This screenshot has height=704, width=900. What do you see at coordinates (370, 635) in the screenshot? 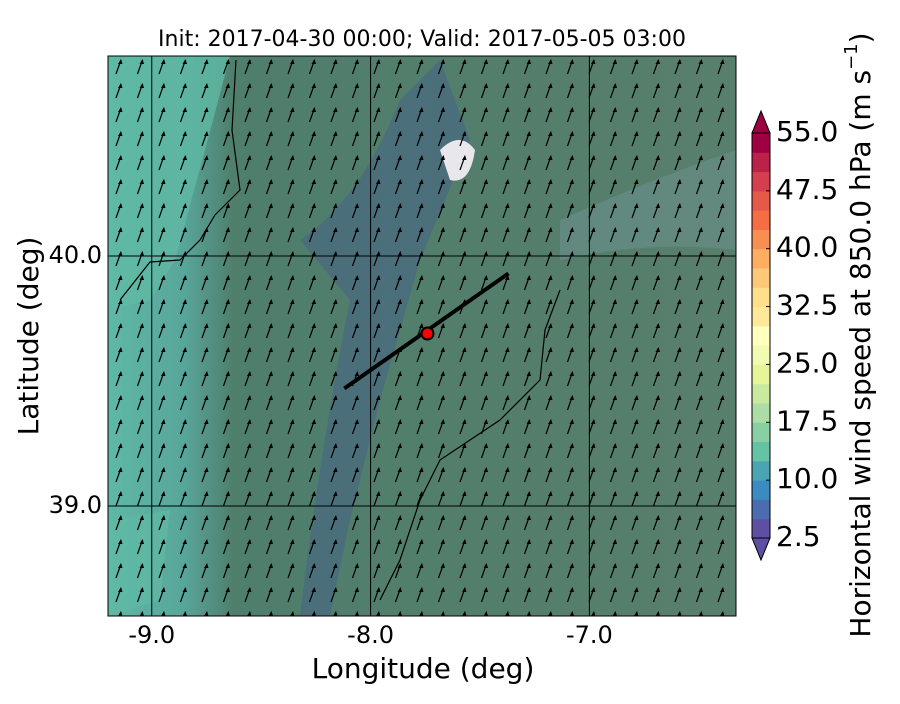
I see `x-tick-label: -8.0` at bounding box center [370, 635].